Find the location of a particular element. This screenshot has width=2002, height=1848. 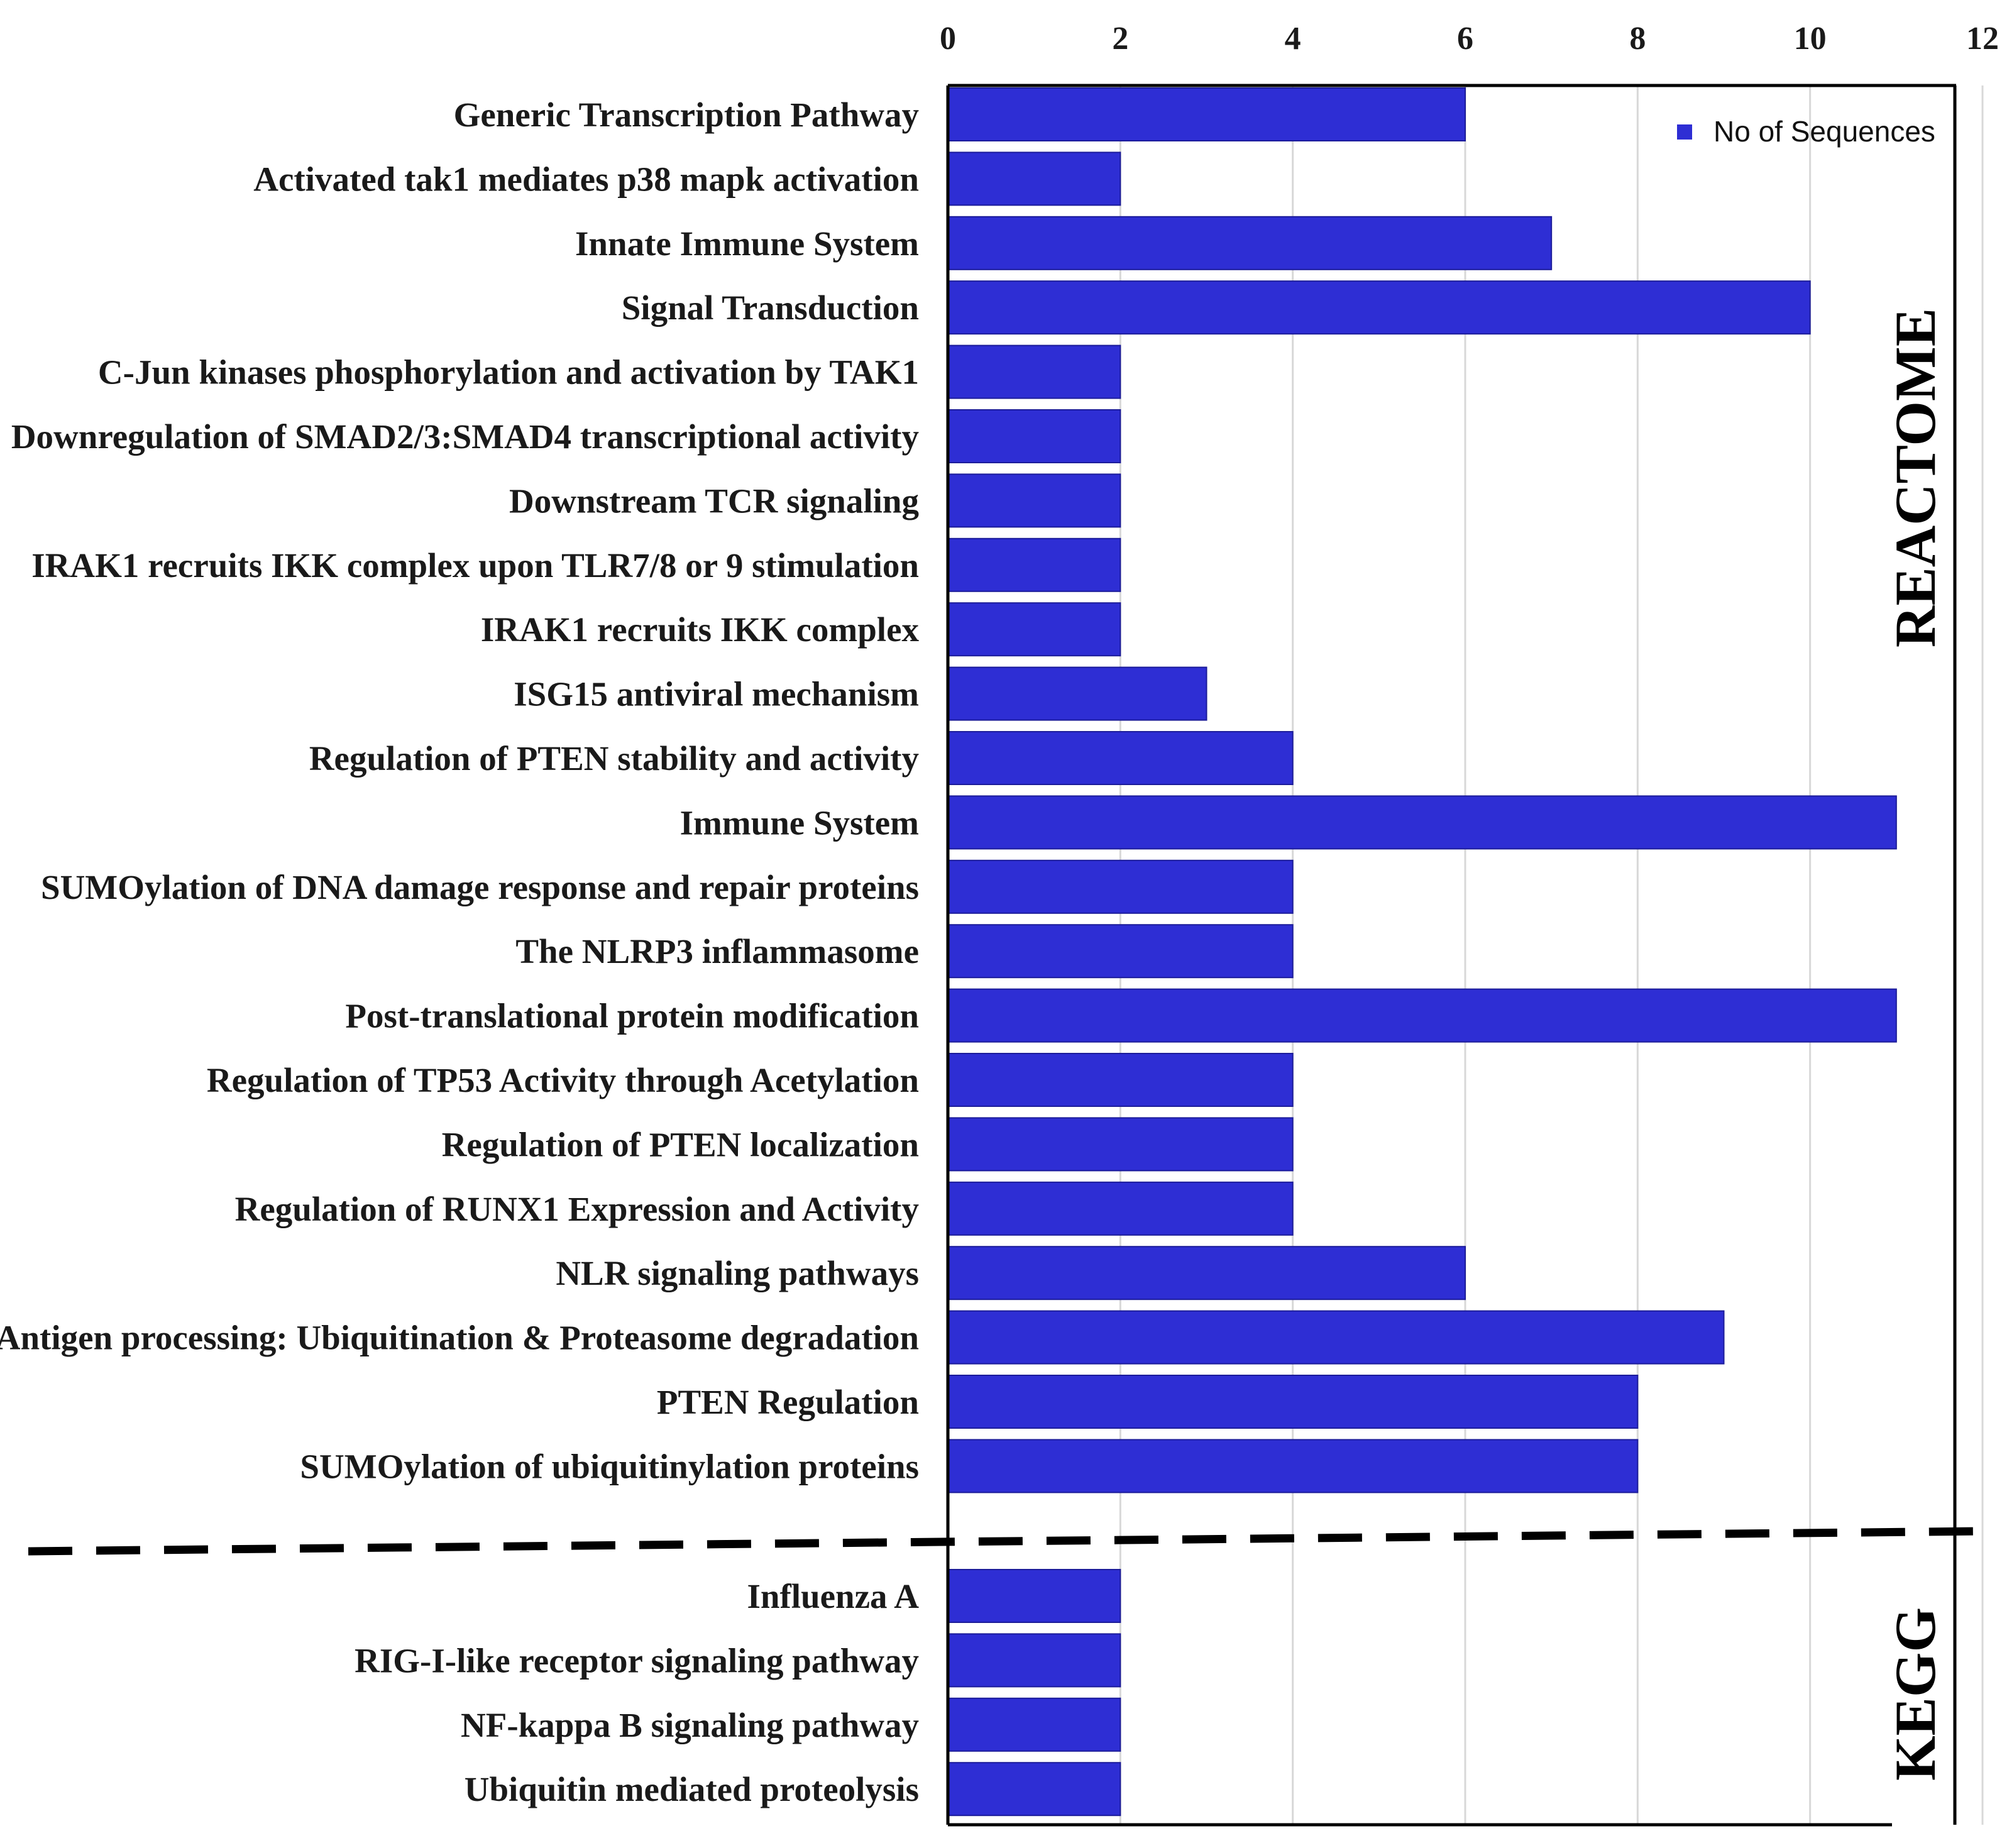

category-label: SUMOylation of ubiquitinylation proteins is located at coordinates (609, 1466).